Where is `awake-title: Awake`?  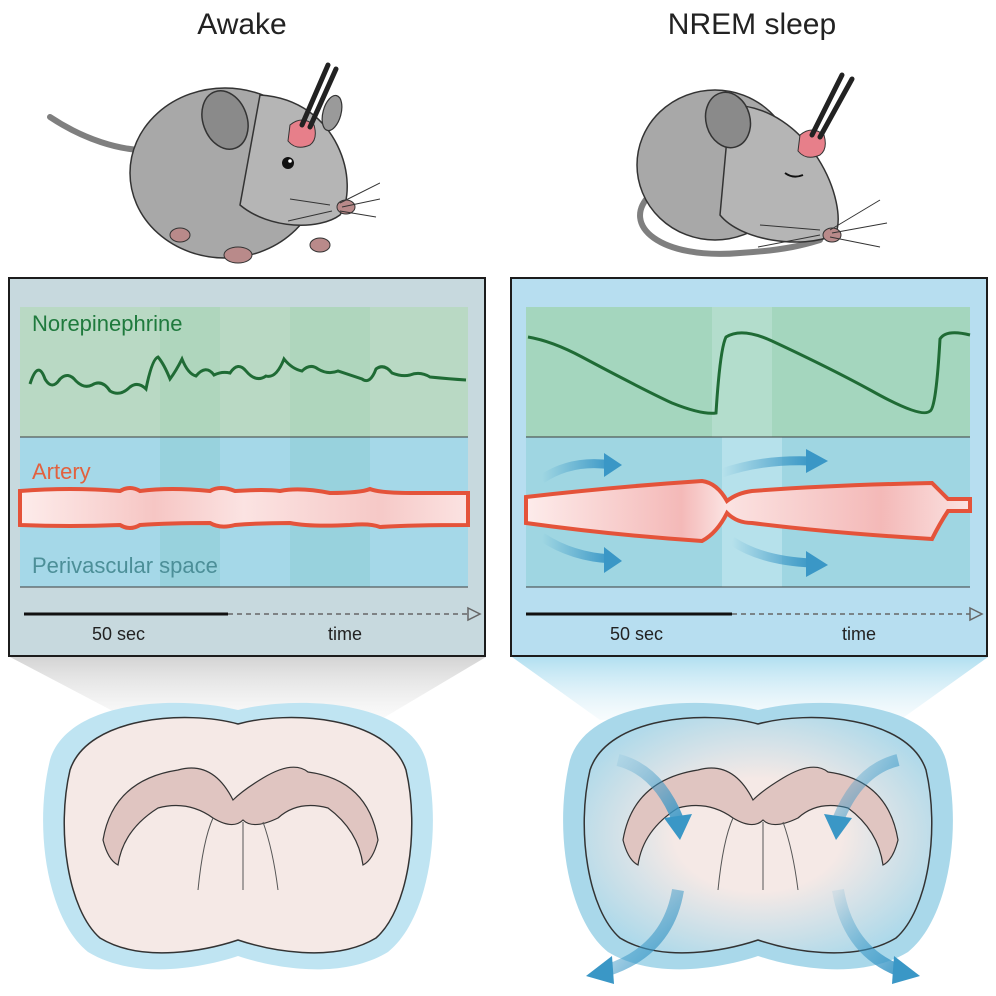 awake-title: Awake is located at coordinates (242, 24).